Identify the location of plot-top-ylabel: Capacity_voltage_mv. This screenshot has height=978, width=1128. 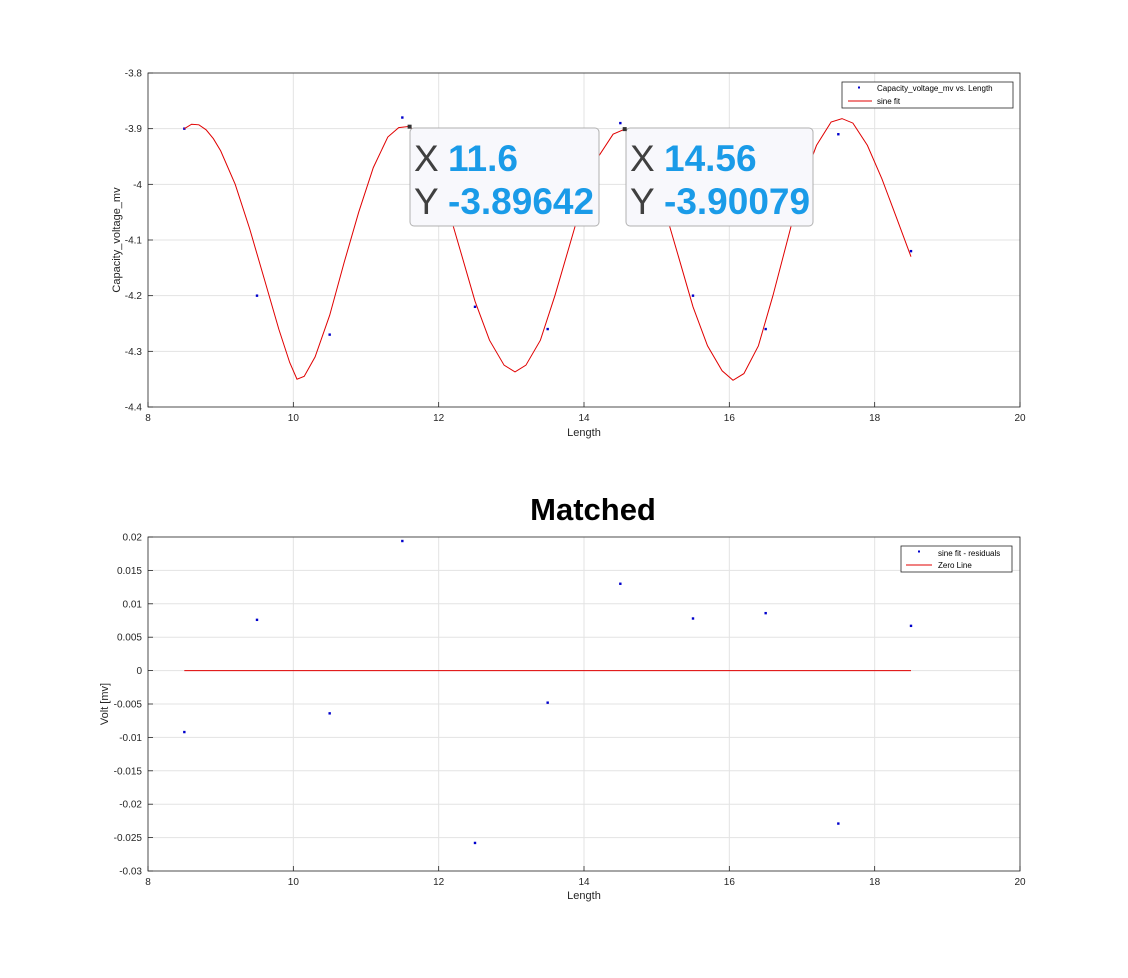
(117, 240).